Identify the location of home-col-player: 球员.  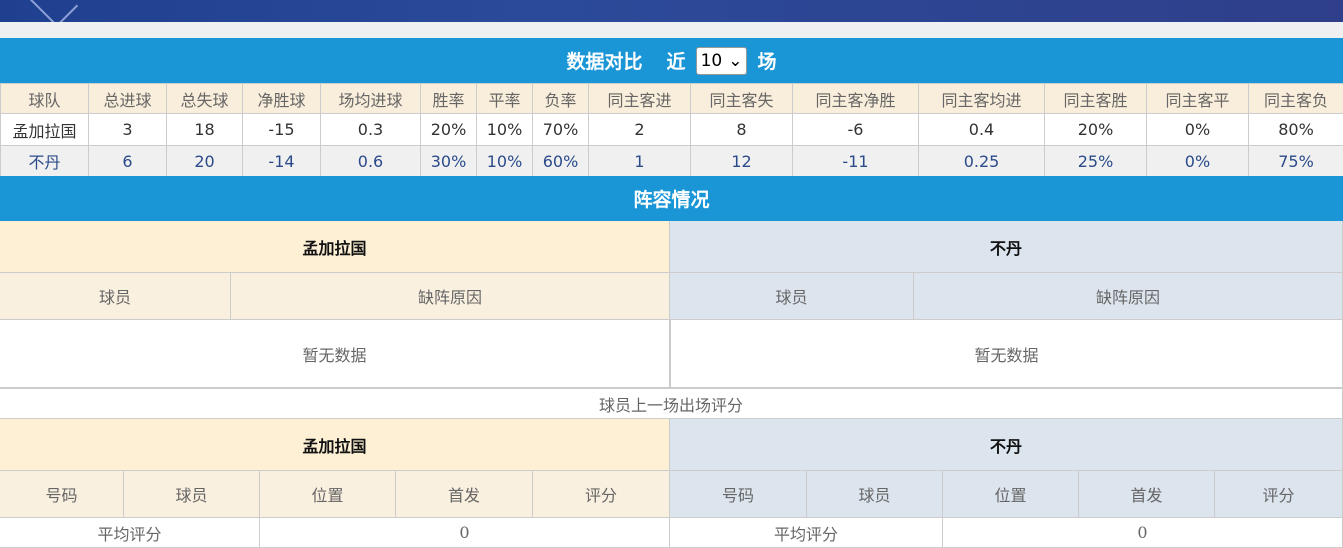
(115, 296).